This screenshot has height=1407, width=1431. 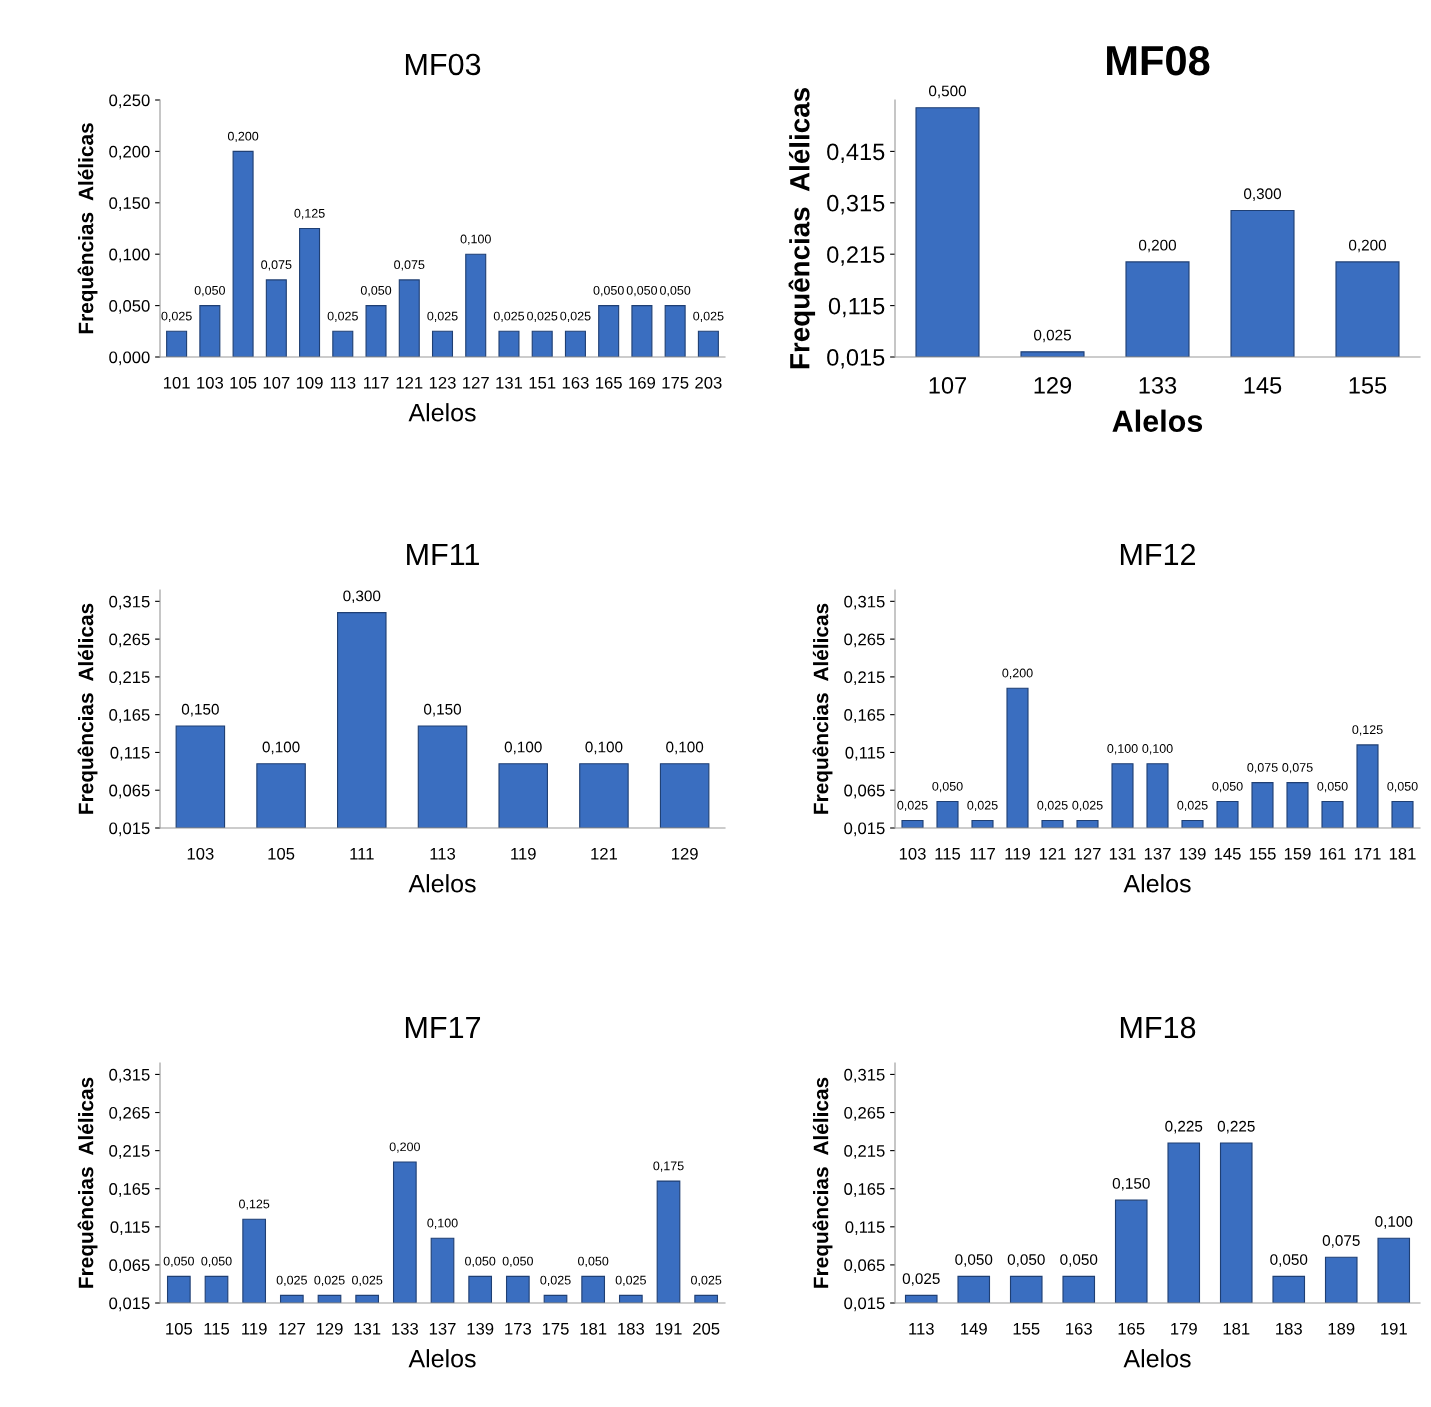 What do you see at coordinates (1332, 853) in the screenshot?
I see `x-tick-label: 161` at bounding box center [1332, 853].